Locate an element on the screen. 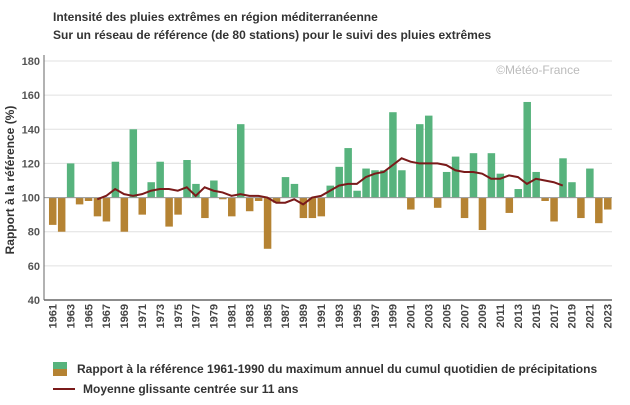 The width and height of the screenshot is (630, 405). x-tick-label: 2015 is located at coordinates (537, 316).